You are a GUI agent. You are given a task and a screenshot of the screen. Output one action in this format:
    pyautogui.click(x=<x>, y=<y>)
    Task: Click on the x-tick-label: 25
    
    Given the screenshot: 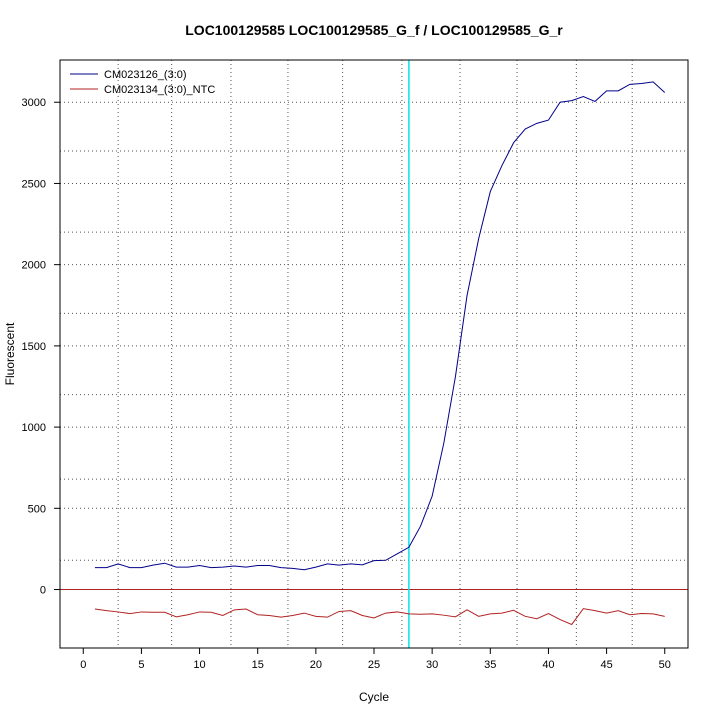 What is the action you would take?
    pyautogui.click(x=374, y=665)
    